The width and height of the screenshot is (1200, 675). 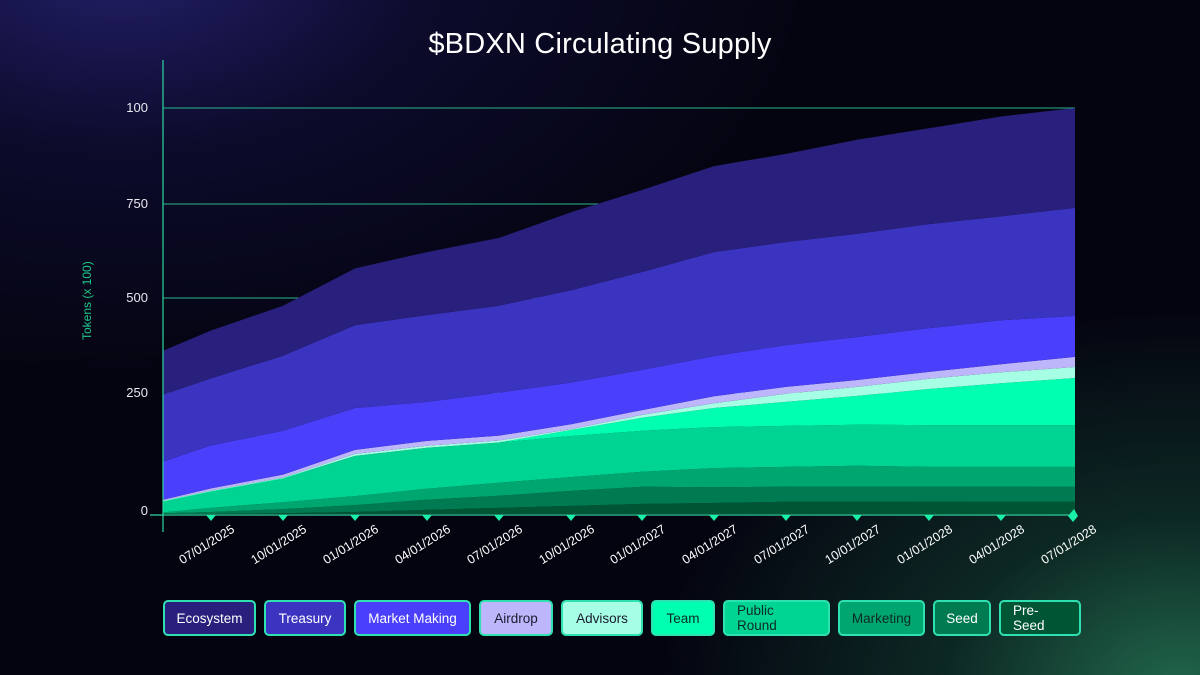 I want to click on legend-item-ecosystem: Ecosystem, so click(x=209, y=618).